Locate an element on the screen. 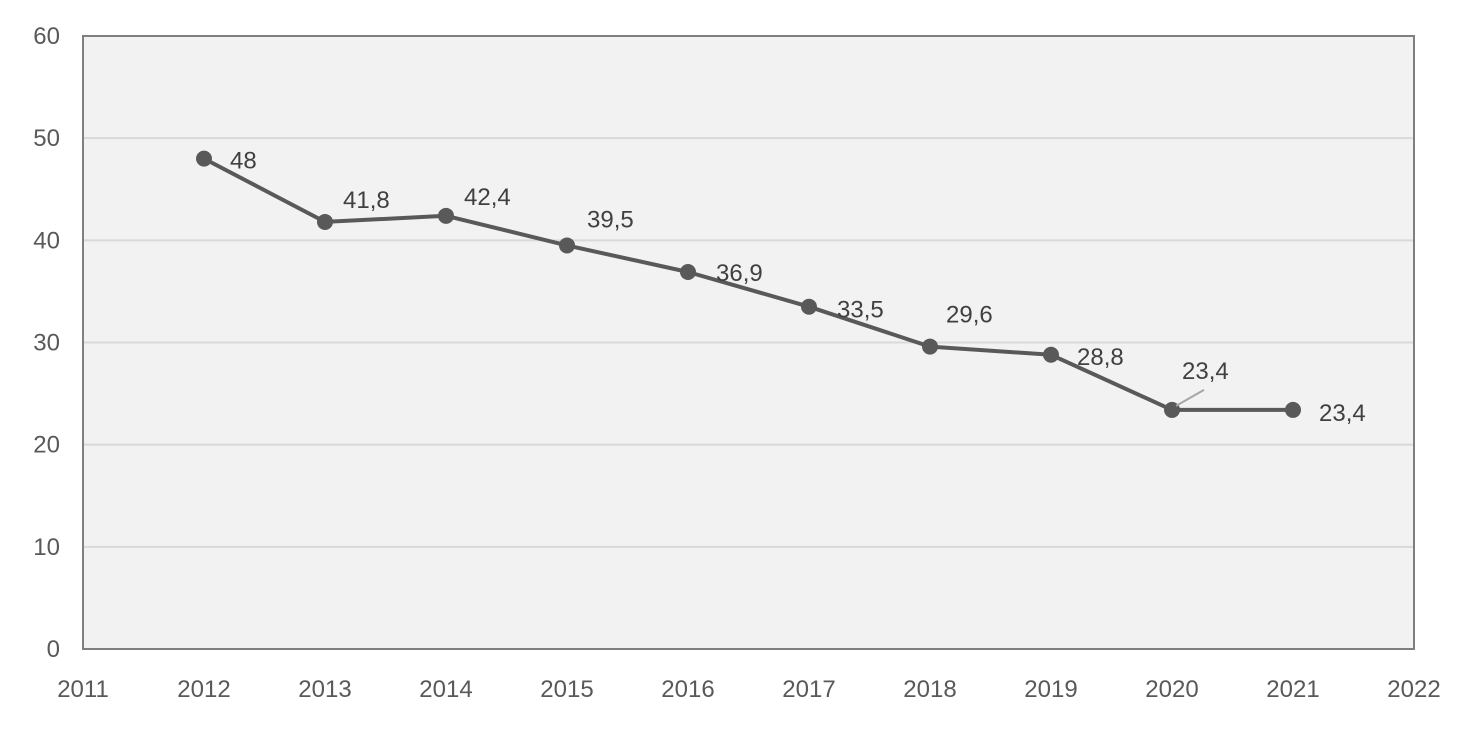  x-tick-label: 2022 is located at coordinates (1413, 689).